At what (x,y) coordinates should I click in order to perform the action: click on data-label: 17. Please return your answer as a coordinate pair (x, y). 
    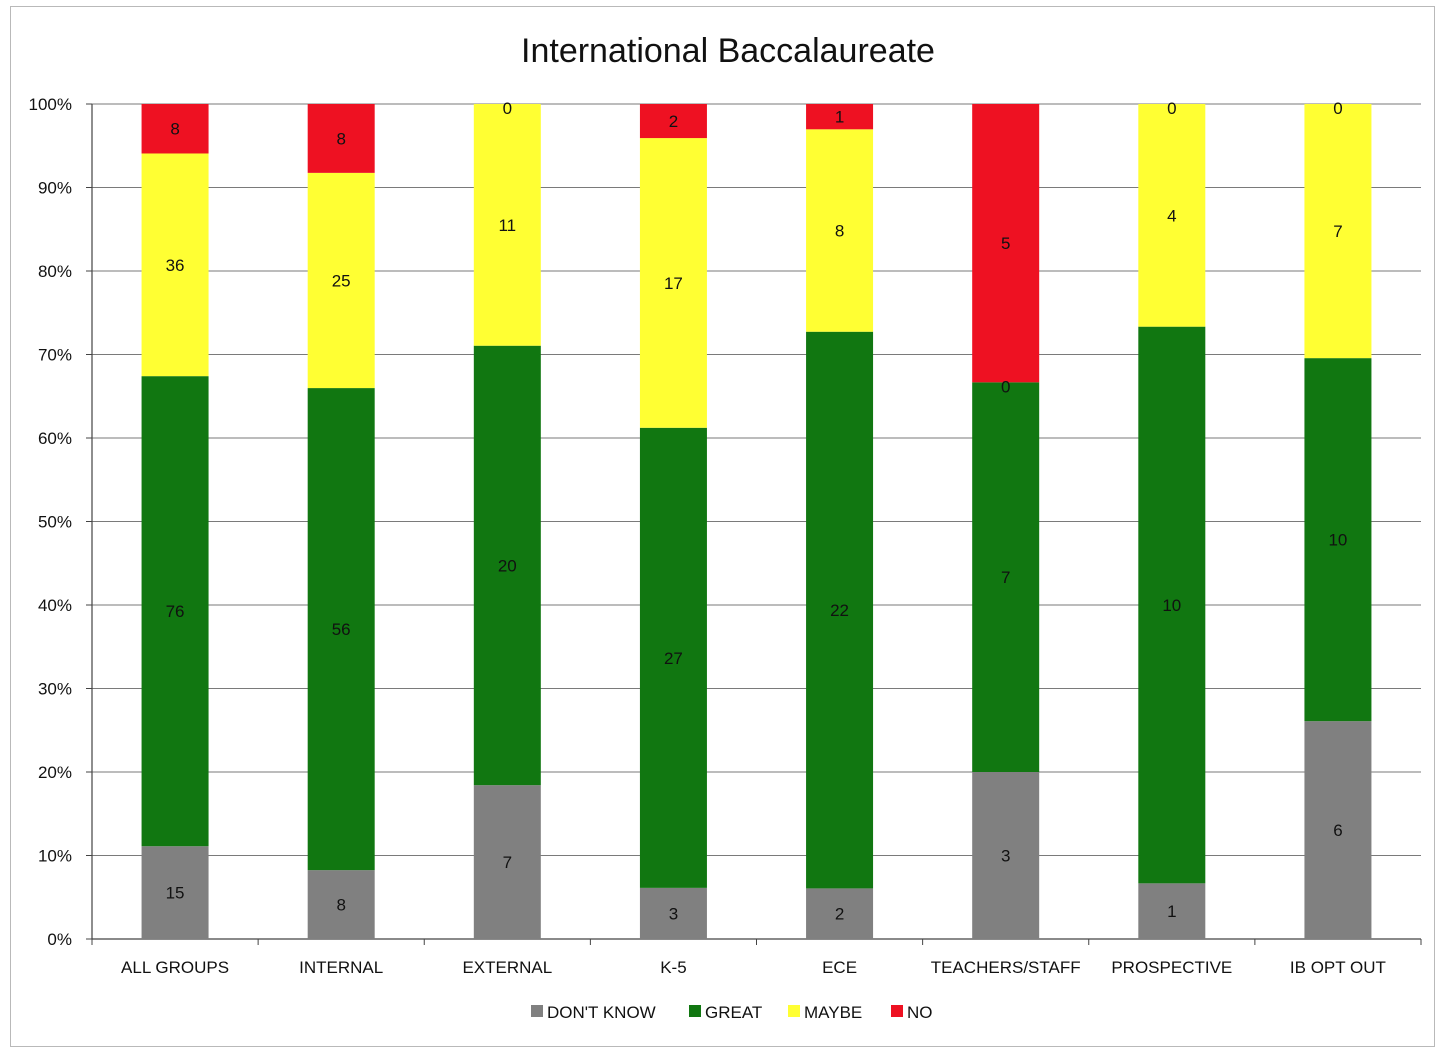
    Looking at the image, I should click on (673, 283).